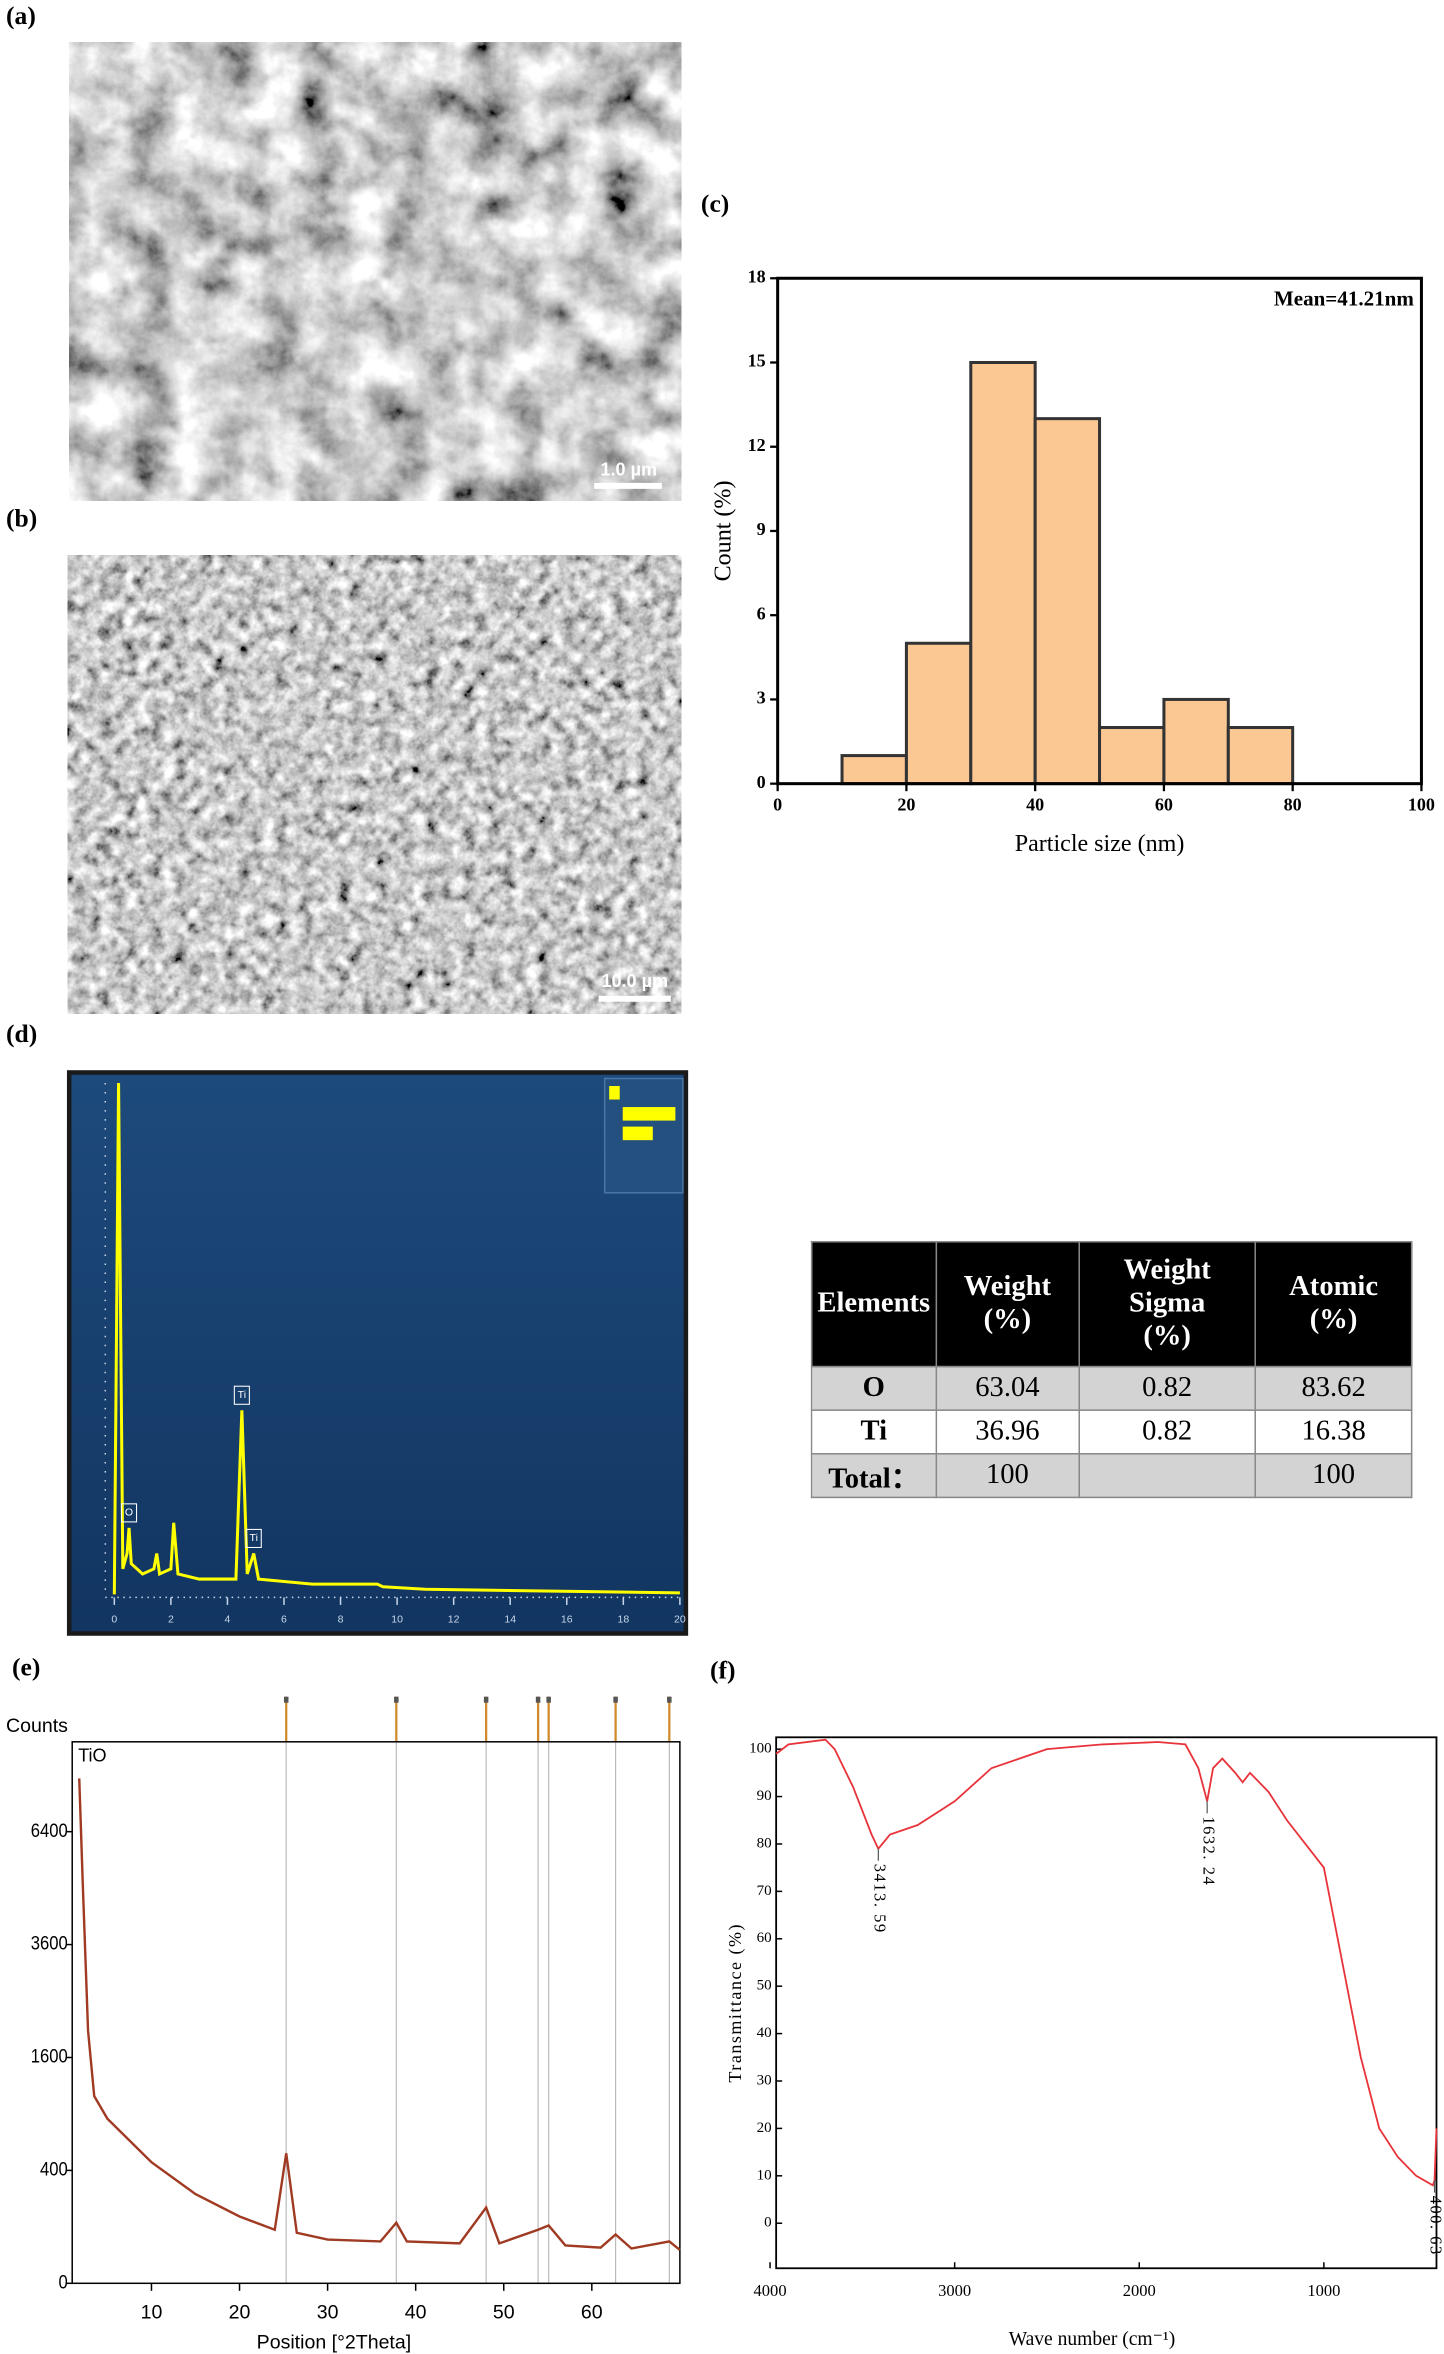 The width and height of the screenshot is (1444, 2354). I want to click on y-tick-label: 80, so click(764, 1843).